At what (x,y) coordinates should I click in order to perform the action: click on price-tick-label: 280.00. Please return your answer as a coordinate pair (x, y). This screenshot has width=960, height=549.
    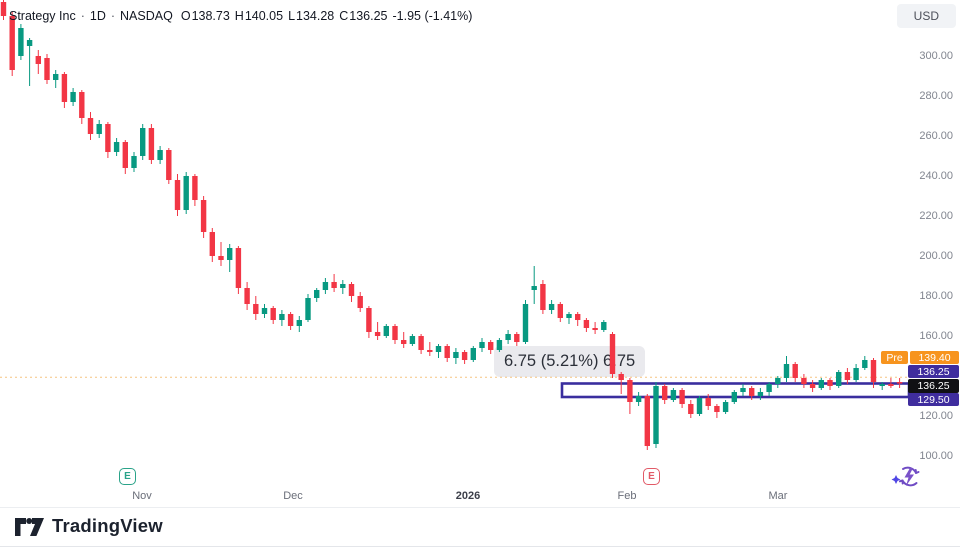
    Looking at the image, I should click on (936, 96).